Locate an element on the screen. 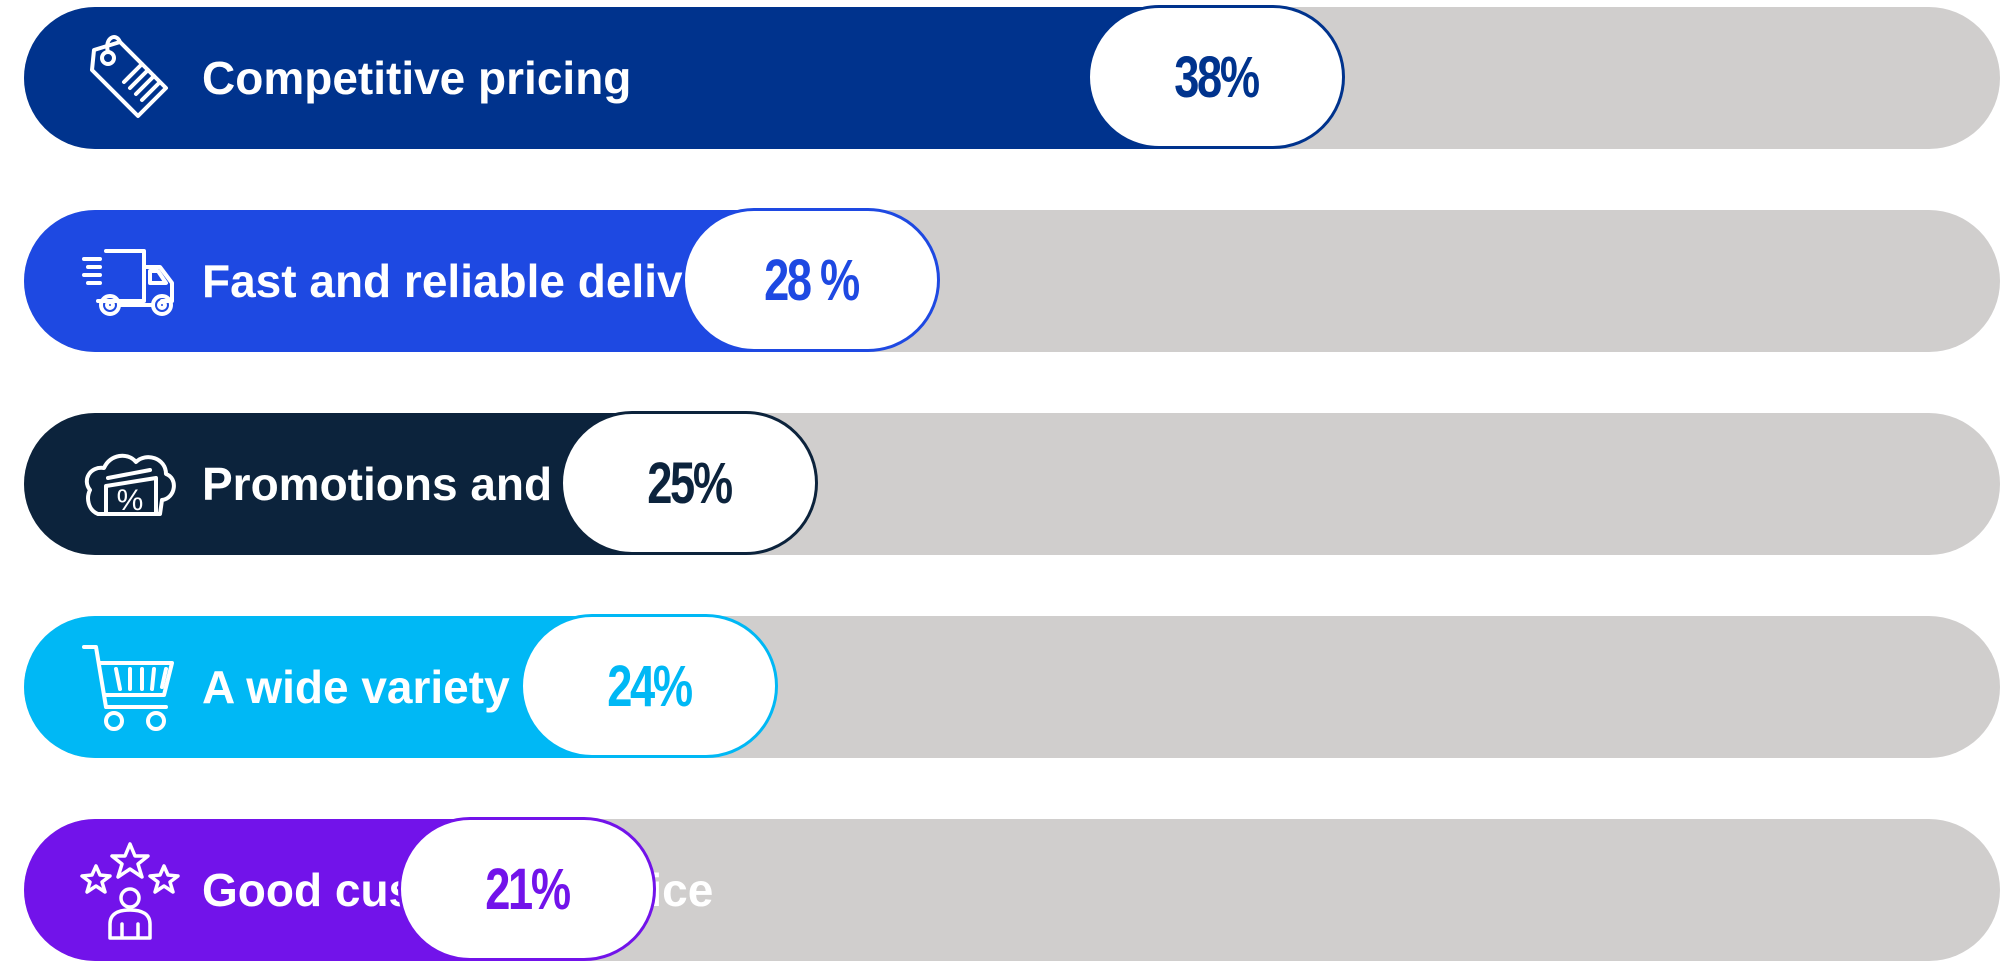 Image resolution: width=2000 pixels, height=967 pixels. bar-category-label: Fast and reliable delivery is located at coordinates (477, 281).